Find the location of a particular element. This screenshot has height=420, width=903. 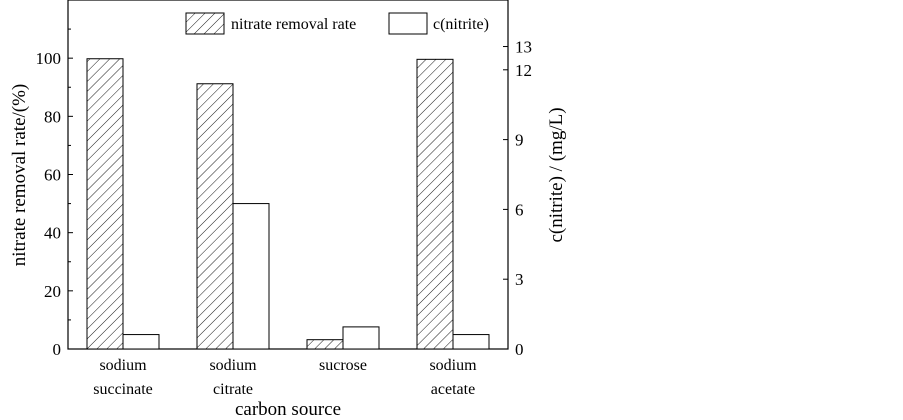

right-axis-ticks: 0 3 6 9 12 13 is located at coordinates (517, 198).